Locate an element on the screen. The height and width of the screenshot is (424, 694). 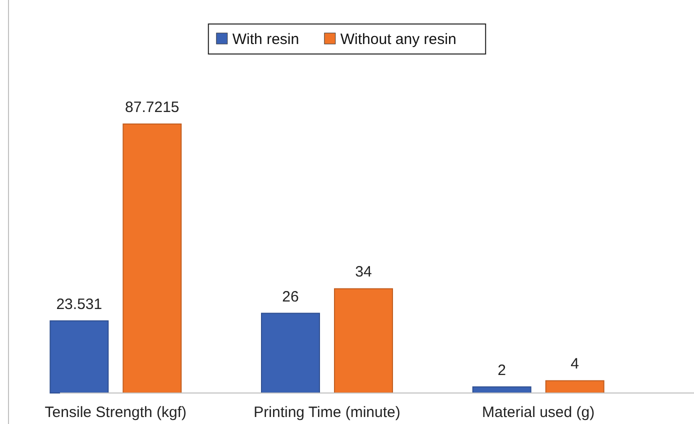
data-label: 23.531 is located at coordinates (79, 304).